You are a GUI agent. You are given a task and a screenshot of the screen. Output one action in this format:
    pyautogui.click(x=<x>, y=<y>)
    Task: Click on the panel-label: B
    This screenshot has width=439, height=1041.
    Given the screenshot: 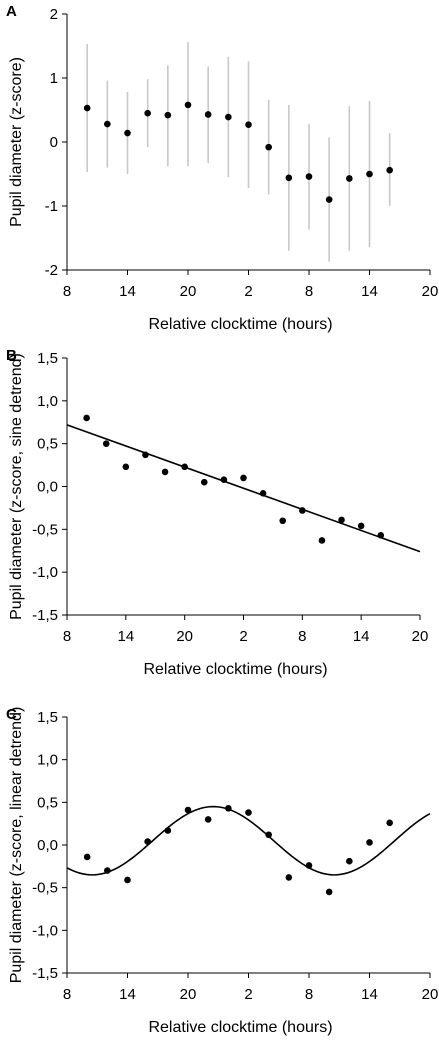 What is the action you would take?
    pyautogui.click(x=11, y=355)
    